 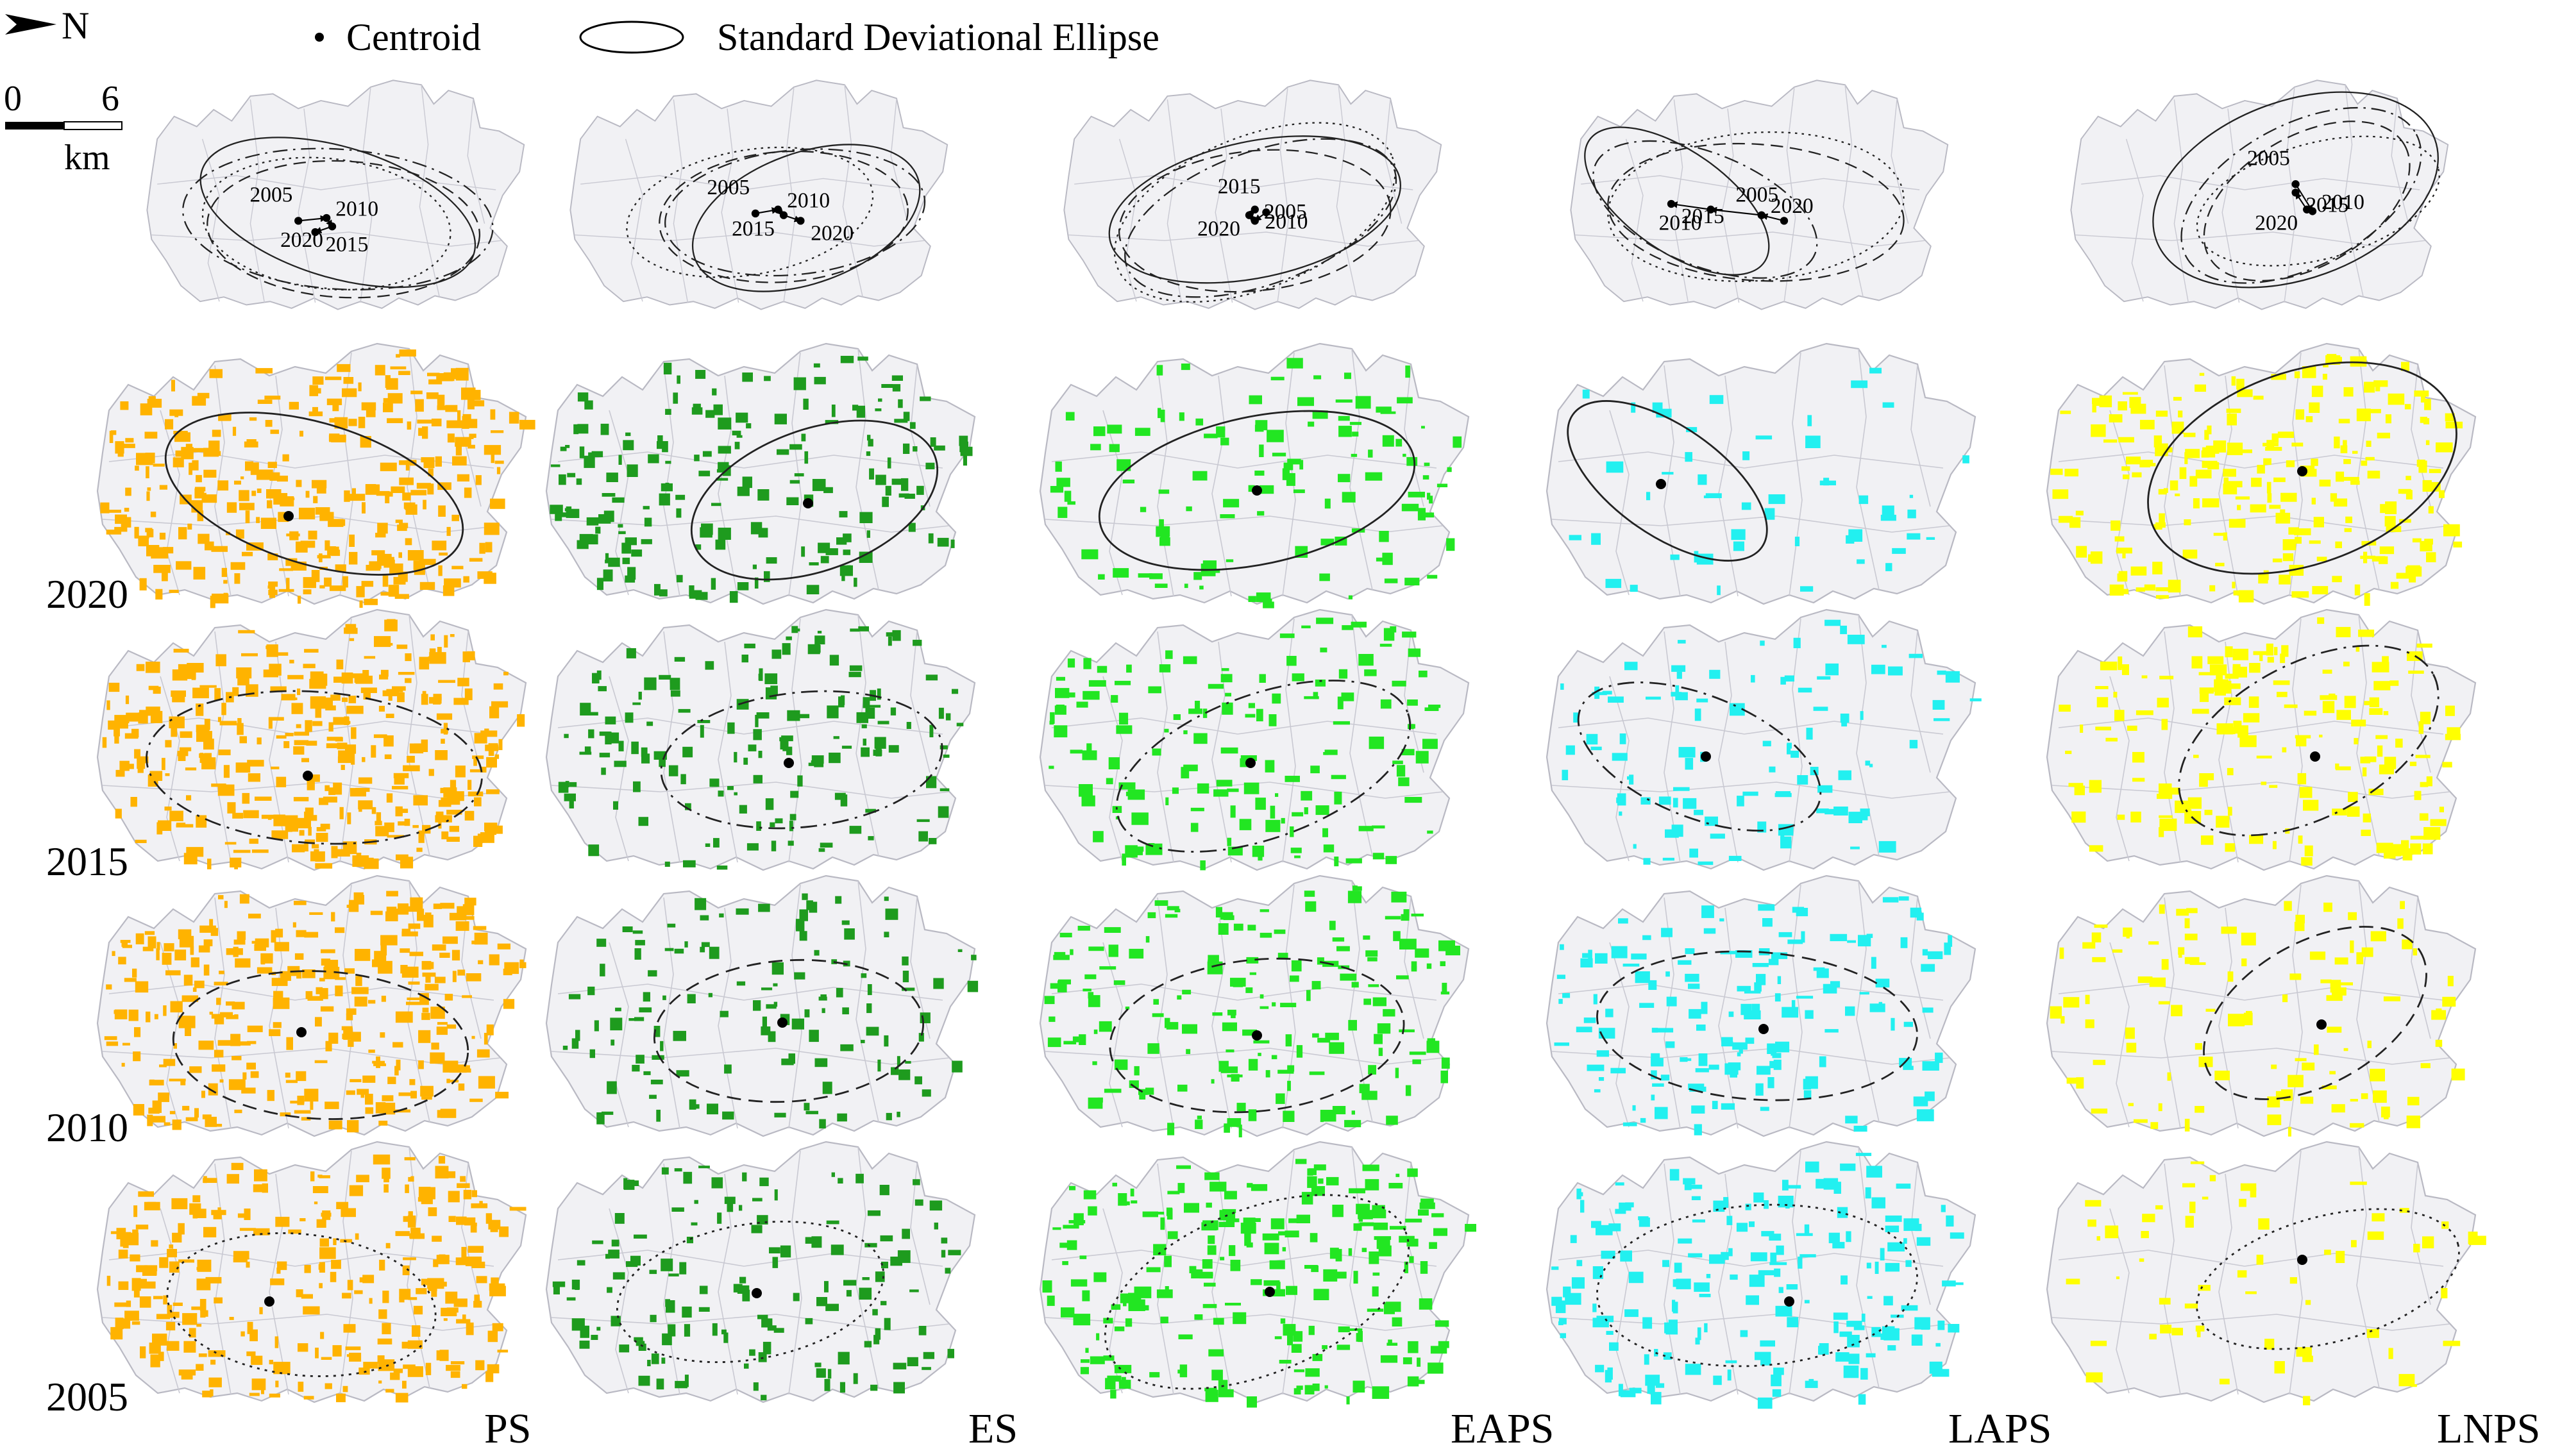 I want to click on overview-centroid-2005, so click(x=1784, y=221).